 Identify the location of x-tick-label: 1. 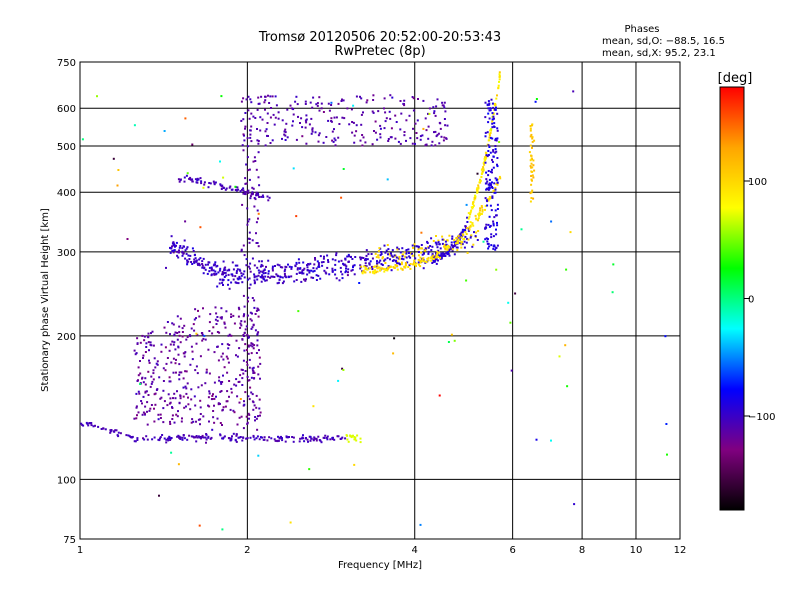
(80, 550).